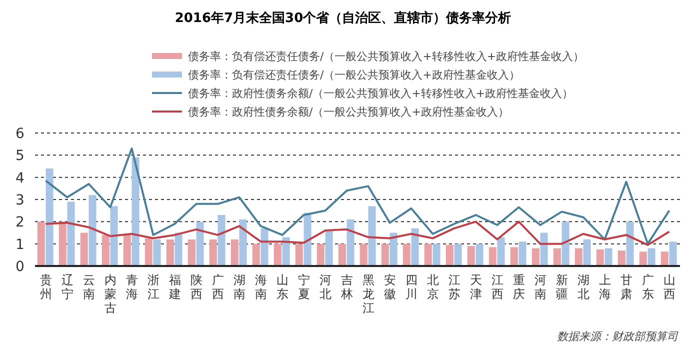  I want to click on legend-label: 债务率：政府性债务余额/（一般公共预算收入+政府性基金收入）, so click(348, 112).